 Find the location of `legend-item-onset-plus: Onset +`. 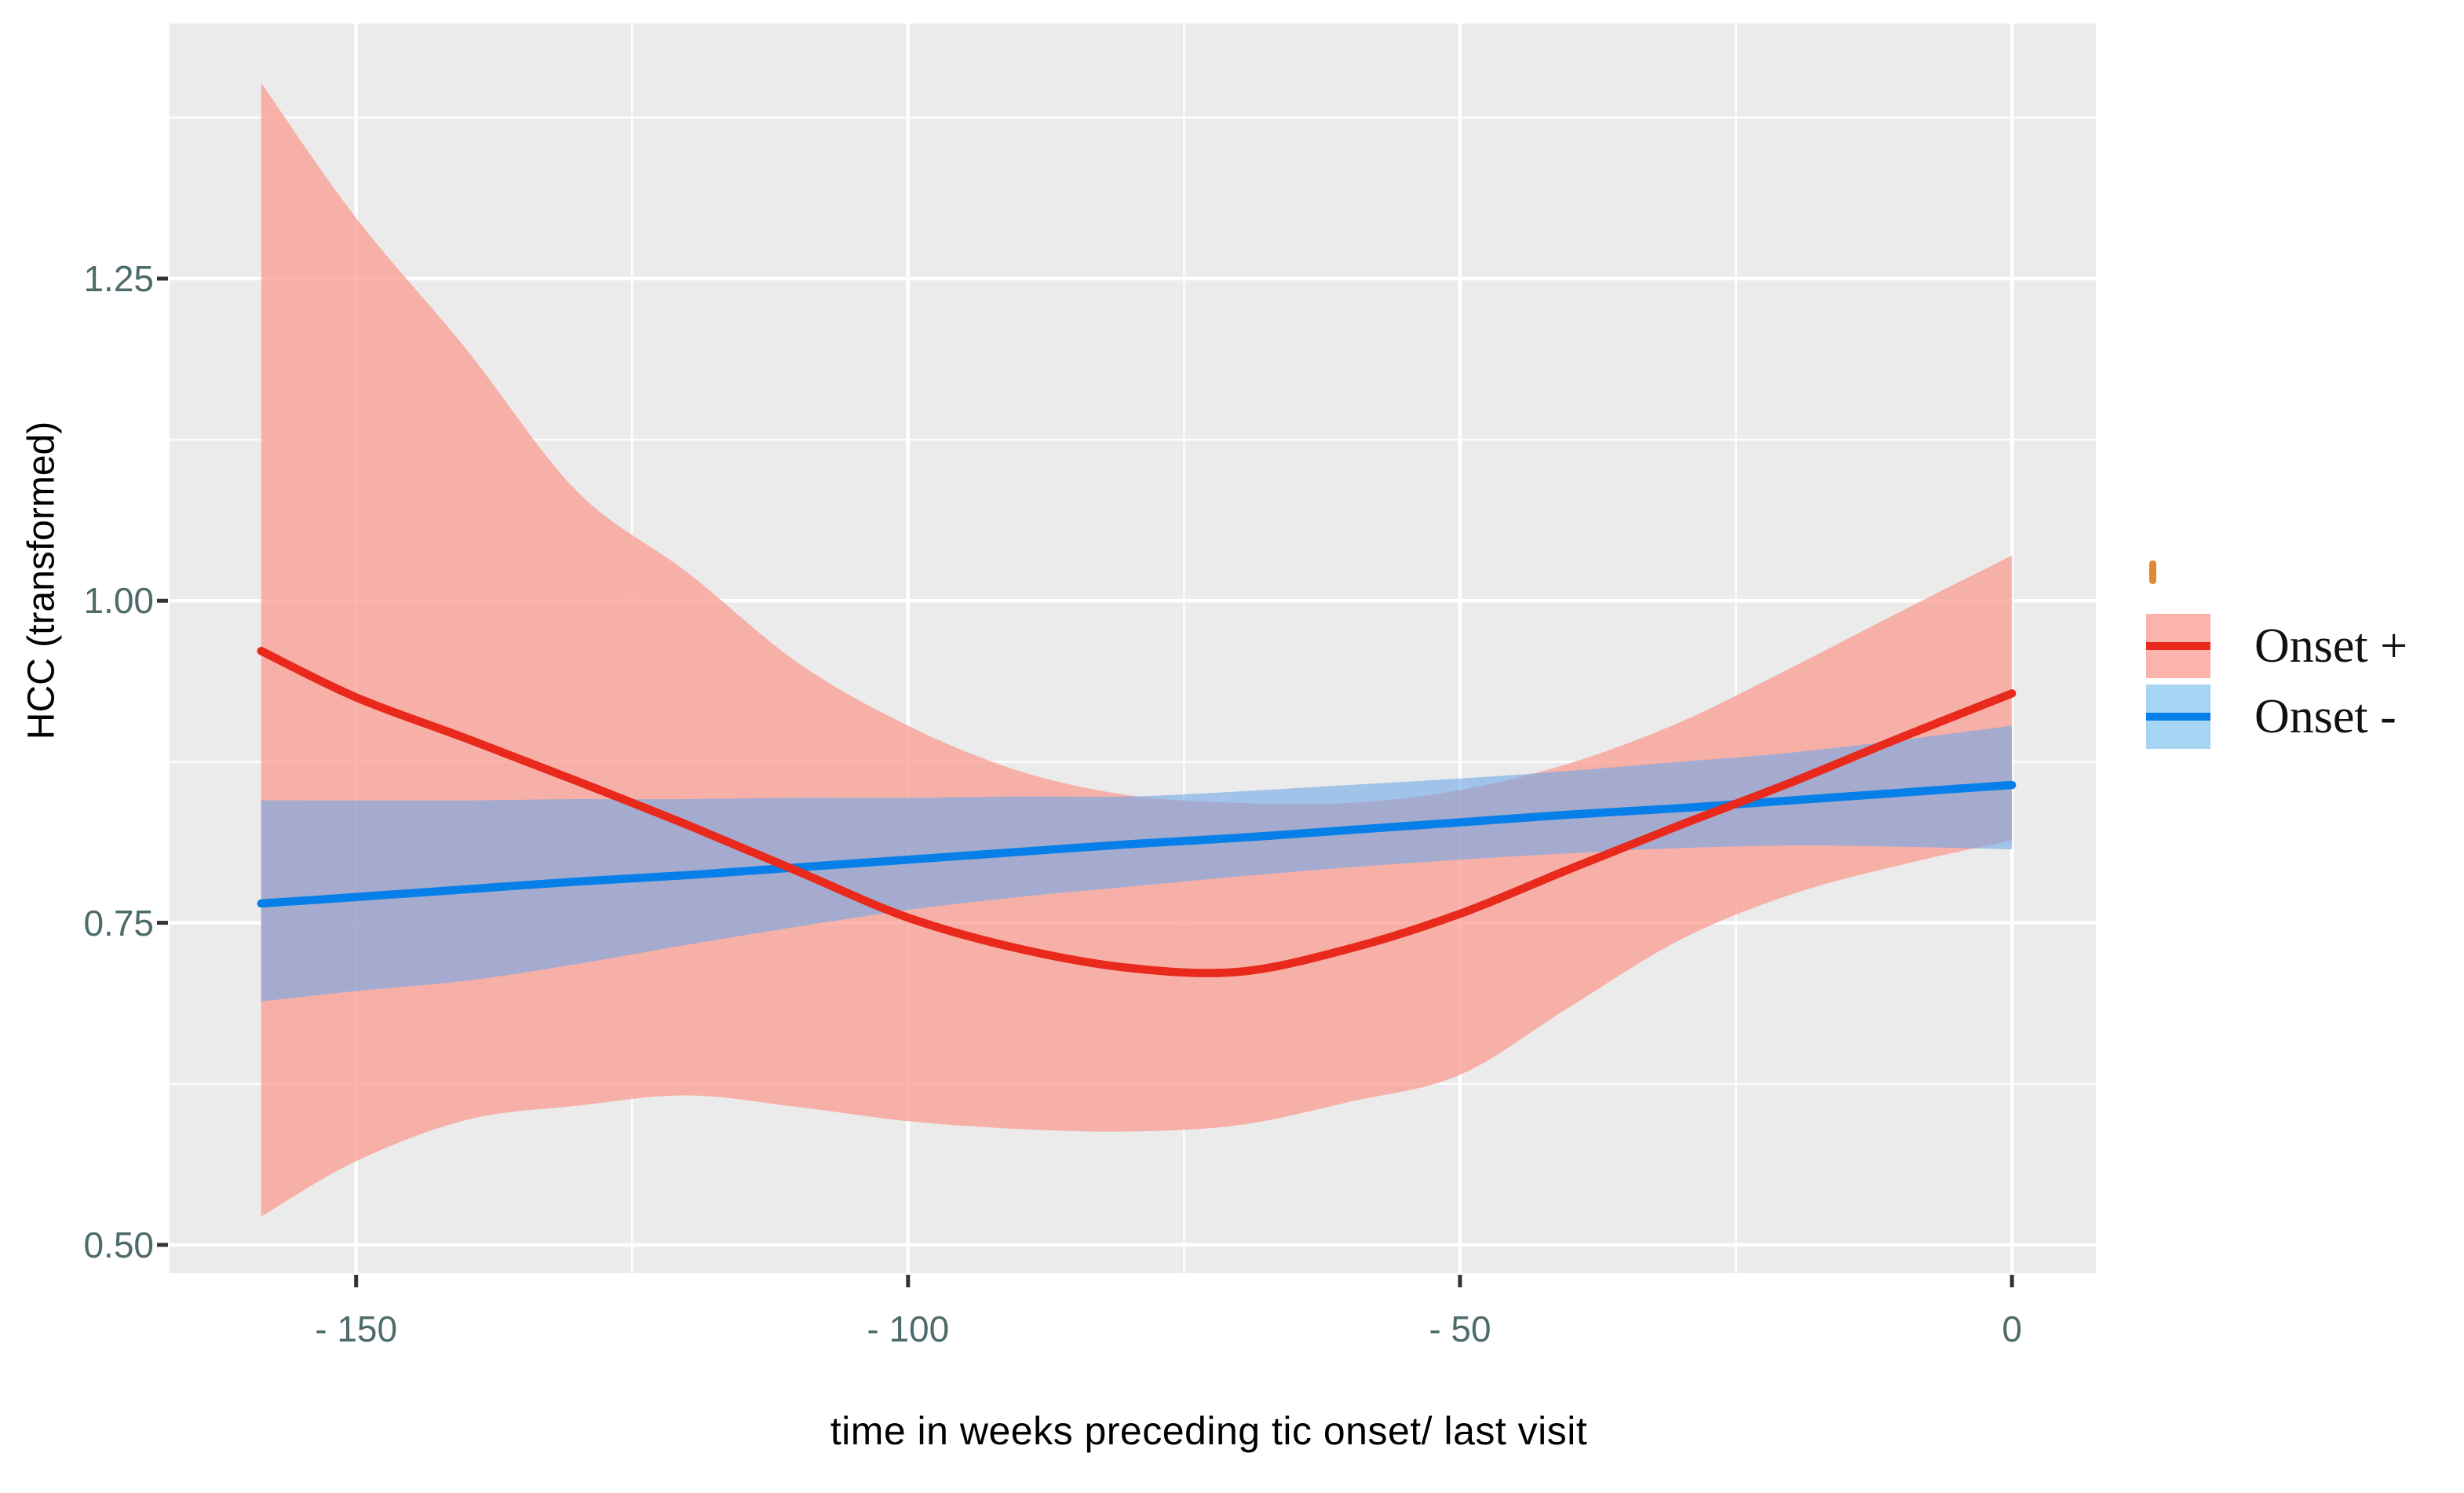

legend-item-onset-plus: Onset + is located at coordinates (2276, 646).